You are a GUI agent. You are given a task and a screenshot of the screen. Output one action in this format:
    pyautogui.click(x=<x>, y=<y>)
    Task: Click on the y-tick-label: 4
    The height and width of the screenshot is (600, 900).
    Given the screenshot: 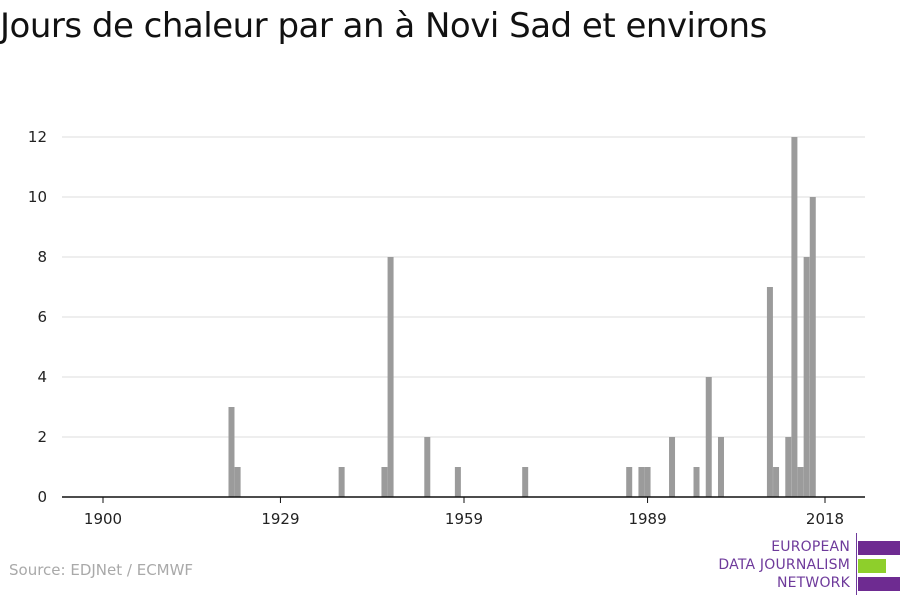 What is the action you would take?
    pyautogui.click(x=42, y=377)
    